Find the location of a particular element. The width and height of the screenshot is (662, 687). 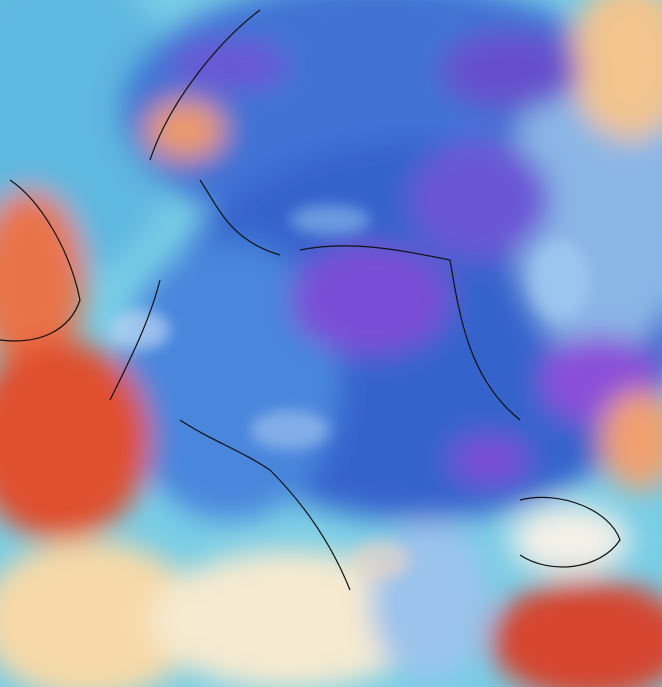

black-sea is located at coordinates (570, 540).